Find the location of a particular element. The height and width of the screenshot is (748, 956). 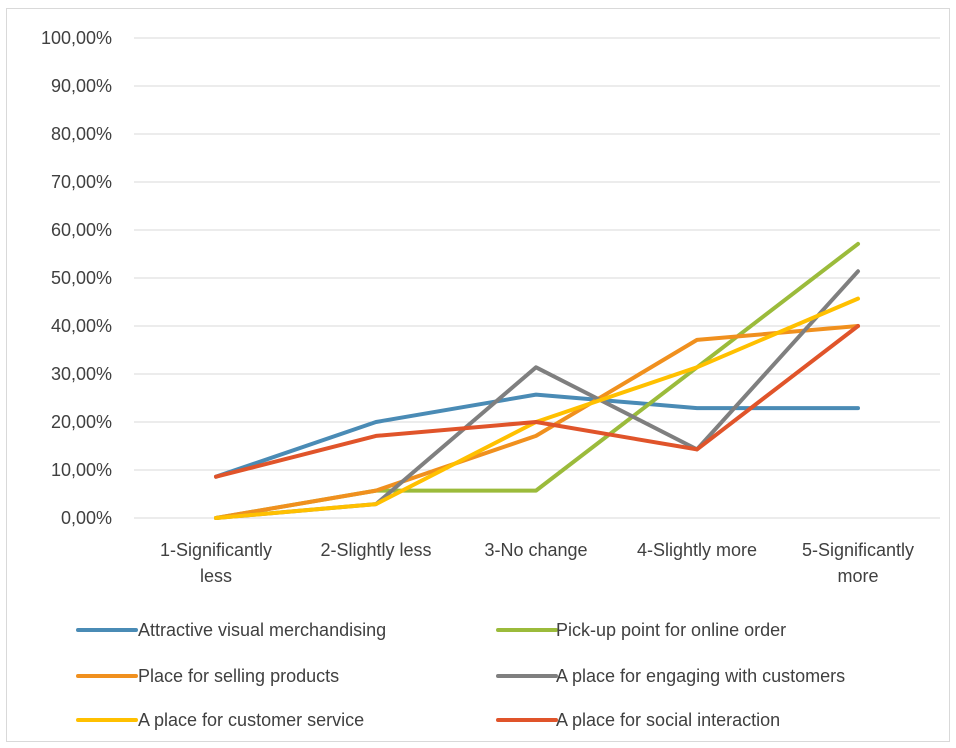

y-tick-label: 70,00% is located at coordinates (81, 182).